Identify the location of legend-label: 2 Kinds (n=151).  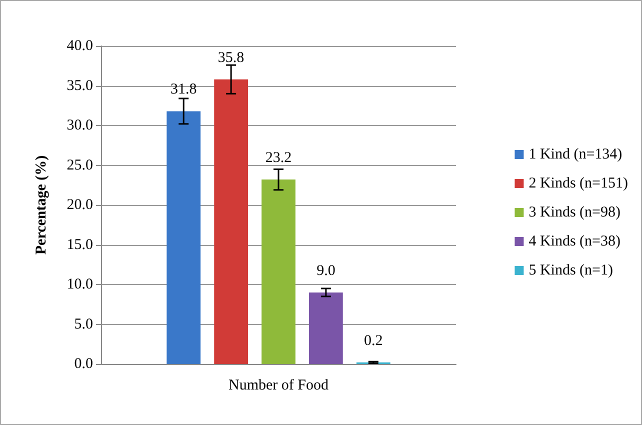
(578, 184).